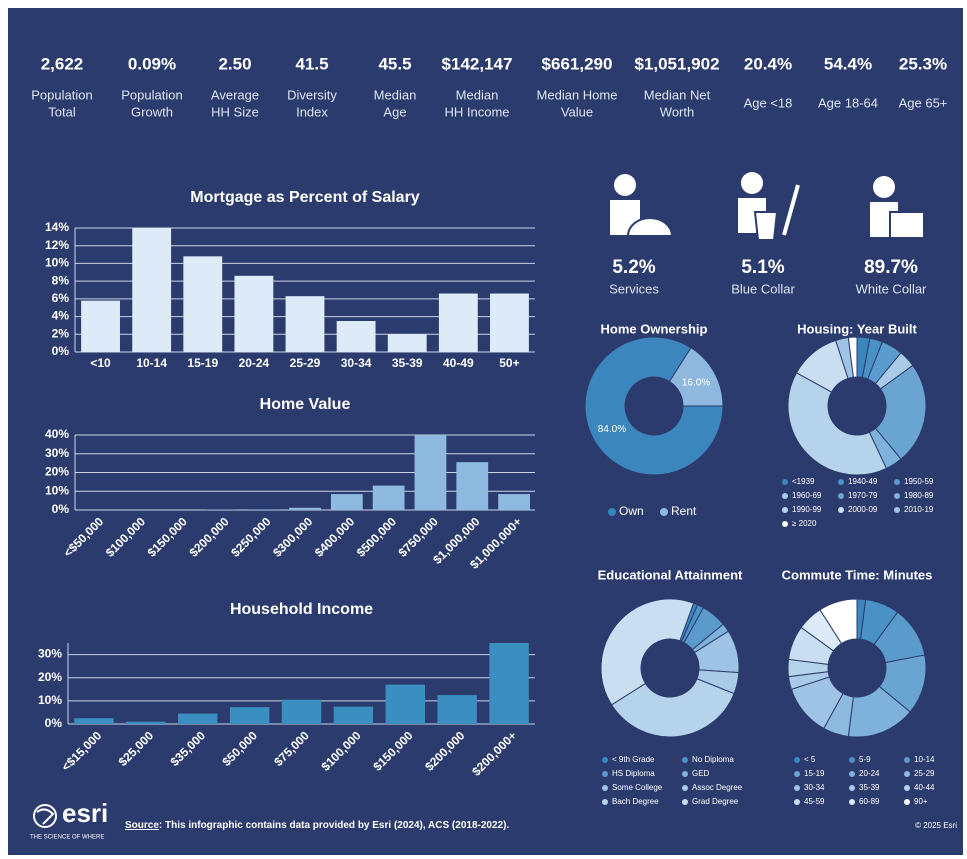 Image resolution: width=967 pixels, height=859 pixels. What do you see at coordinates (696, 383) in the screenshot?
I see `slice-label: 16.0%` at bounding box center [696, 383].